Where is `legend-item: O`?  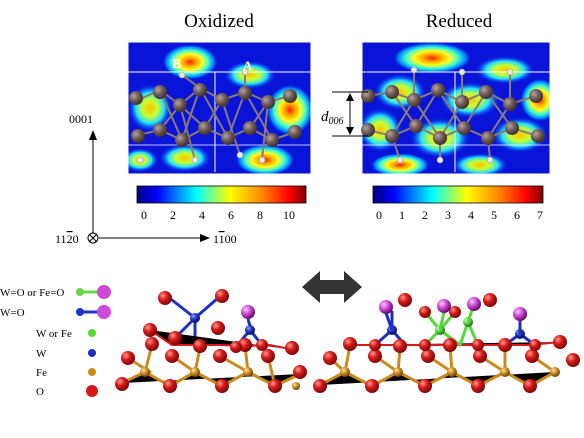 legend-item: O is located at coordinates (67, 391).